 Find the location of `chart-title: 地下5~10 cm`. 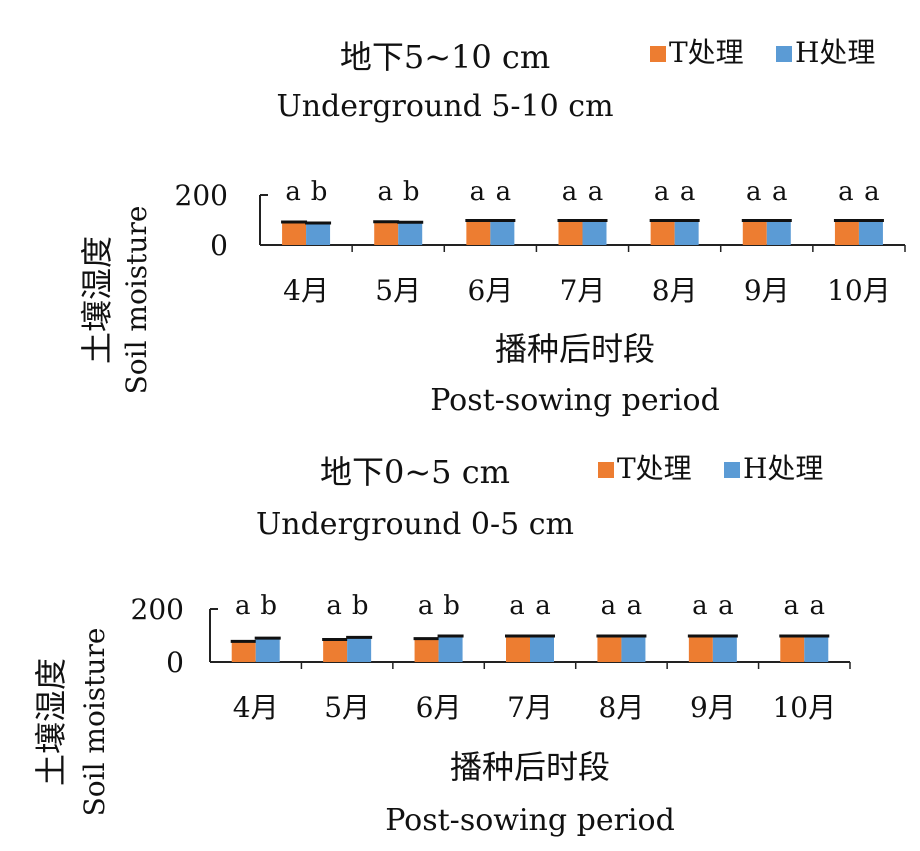

chart-title: 地下5~10 cm is located at coordinates (445, 57).